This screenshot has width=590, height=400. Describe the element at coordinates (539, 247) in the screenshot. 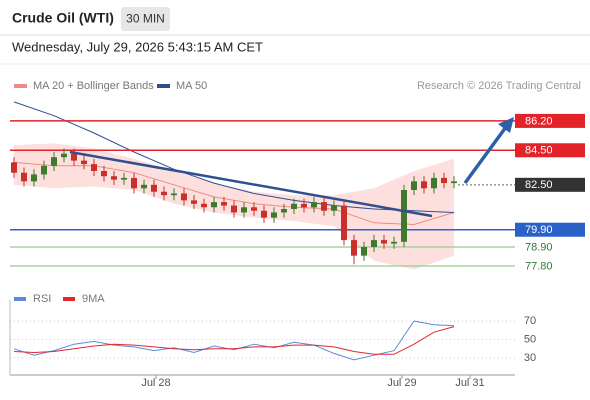

I see `level-label: 78.90` at that location.